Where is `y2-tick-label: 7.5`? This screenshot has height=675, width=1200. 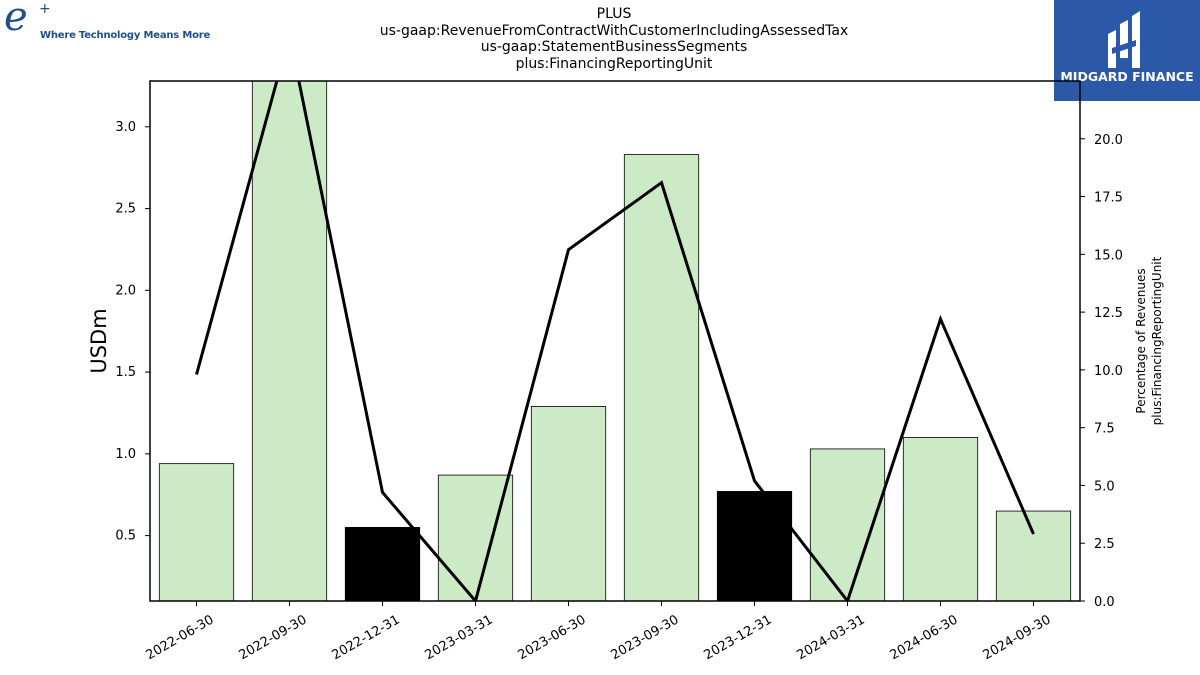
y2-tick-label: 7.5 is located at coordinates (1104, 429).